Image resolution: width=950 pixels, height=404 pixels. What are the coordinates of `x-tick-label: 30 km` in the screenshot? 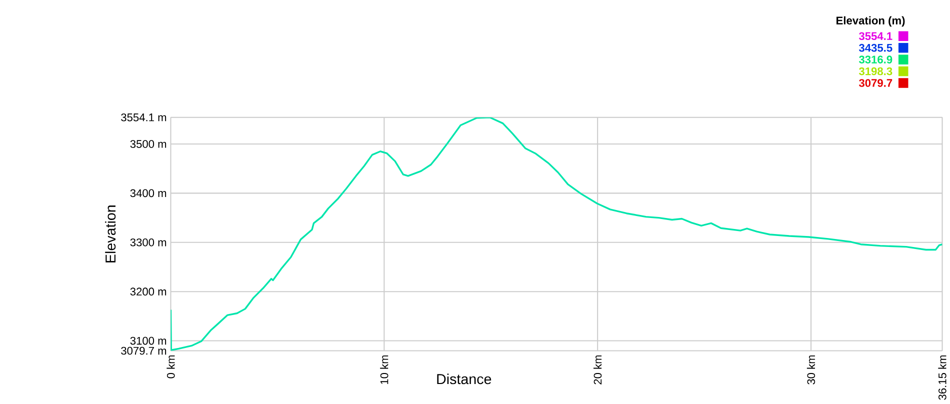 It's located at (811, 369).